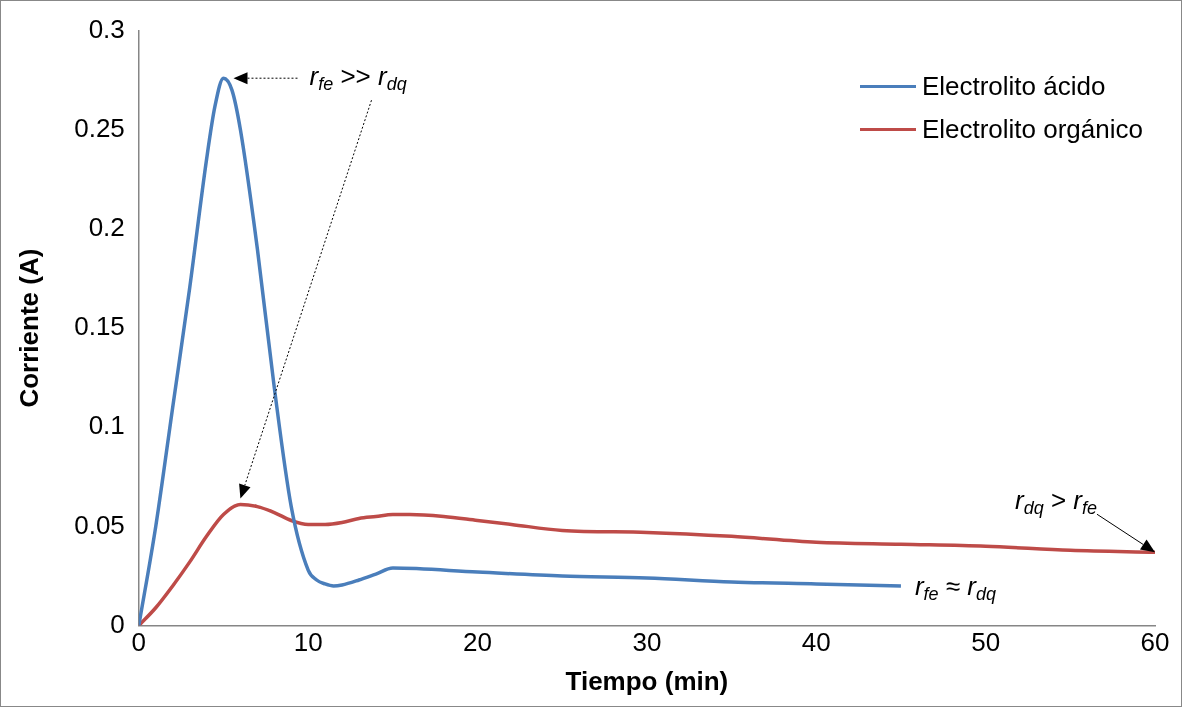  I want to click on x-tick-label: 40, so click(816, 642).